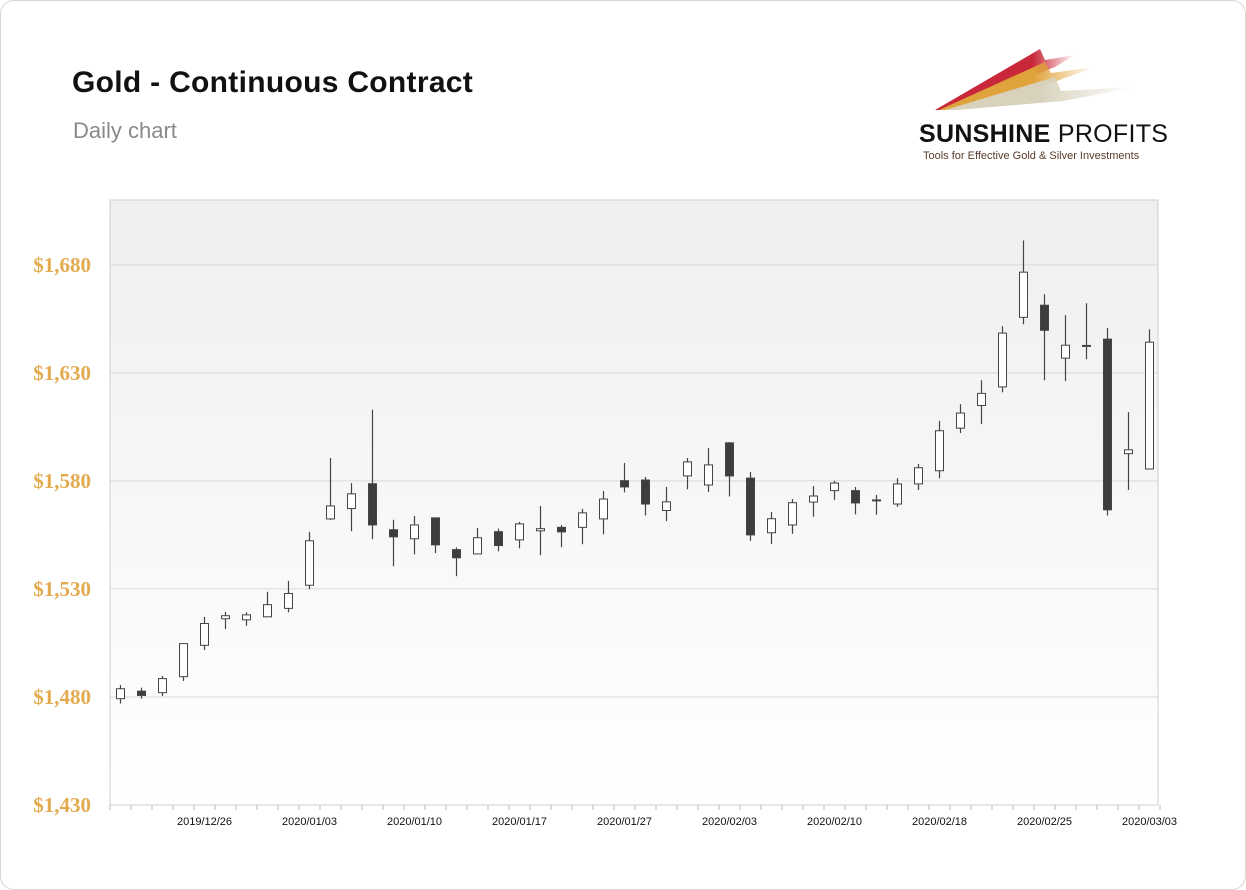 Image resolution: width=1246 pixels, height=890 pixels. What do you see at coordinates (62, 481) in the screenshot?
I see `y-tick-label: $1,580` at bounding box center [62, 481].